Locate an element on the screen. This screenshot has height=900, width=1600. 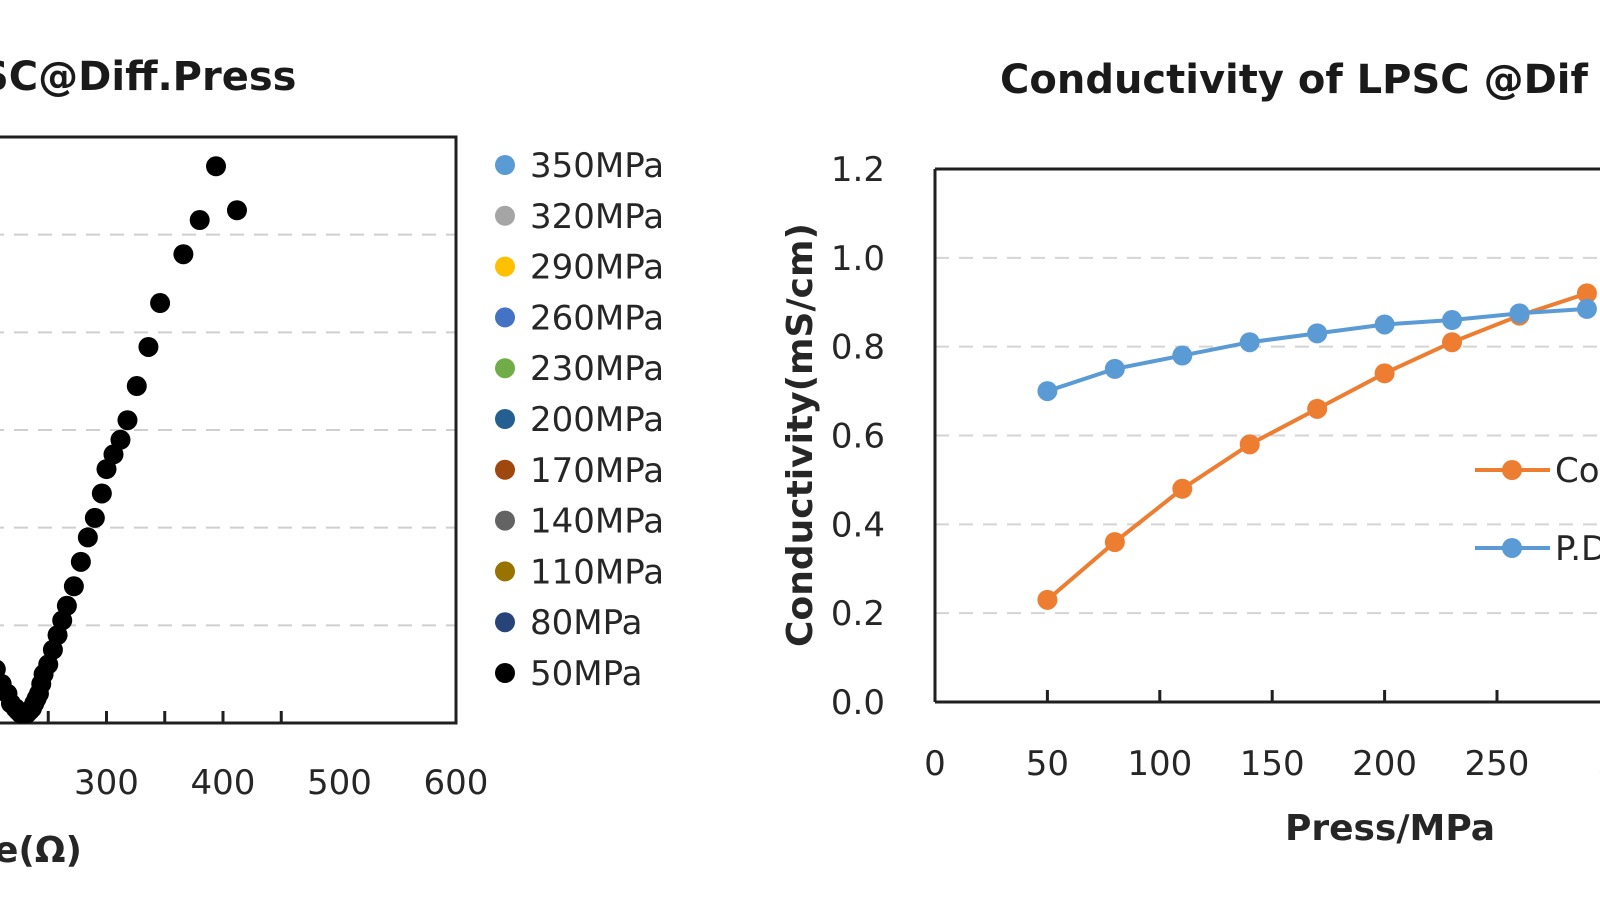
right-y-tick-label: 0.6 is located at coordinates (858, 437).